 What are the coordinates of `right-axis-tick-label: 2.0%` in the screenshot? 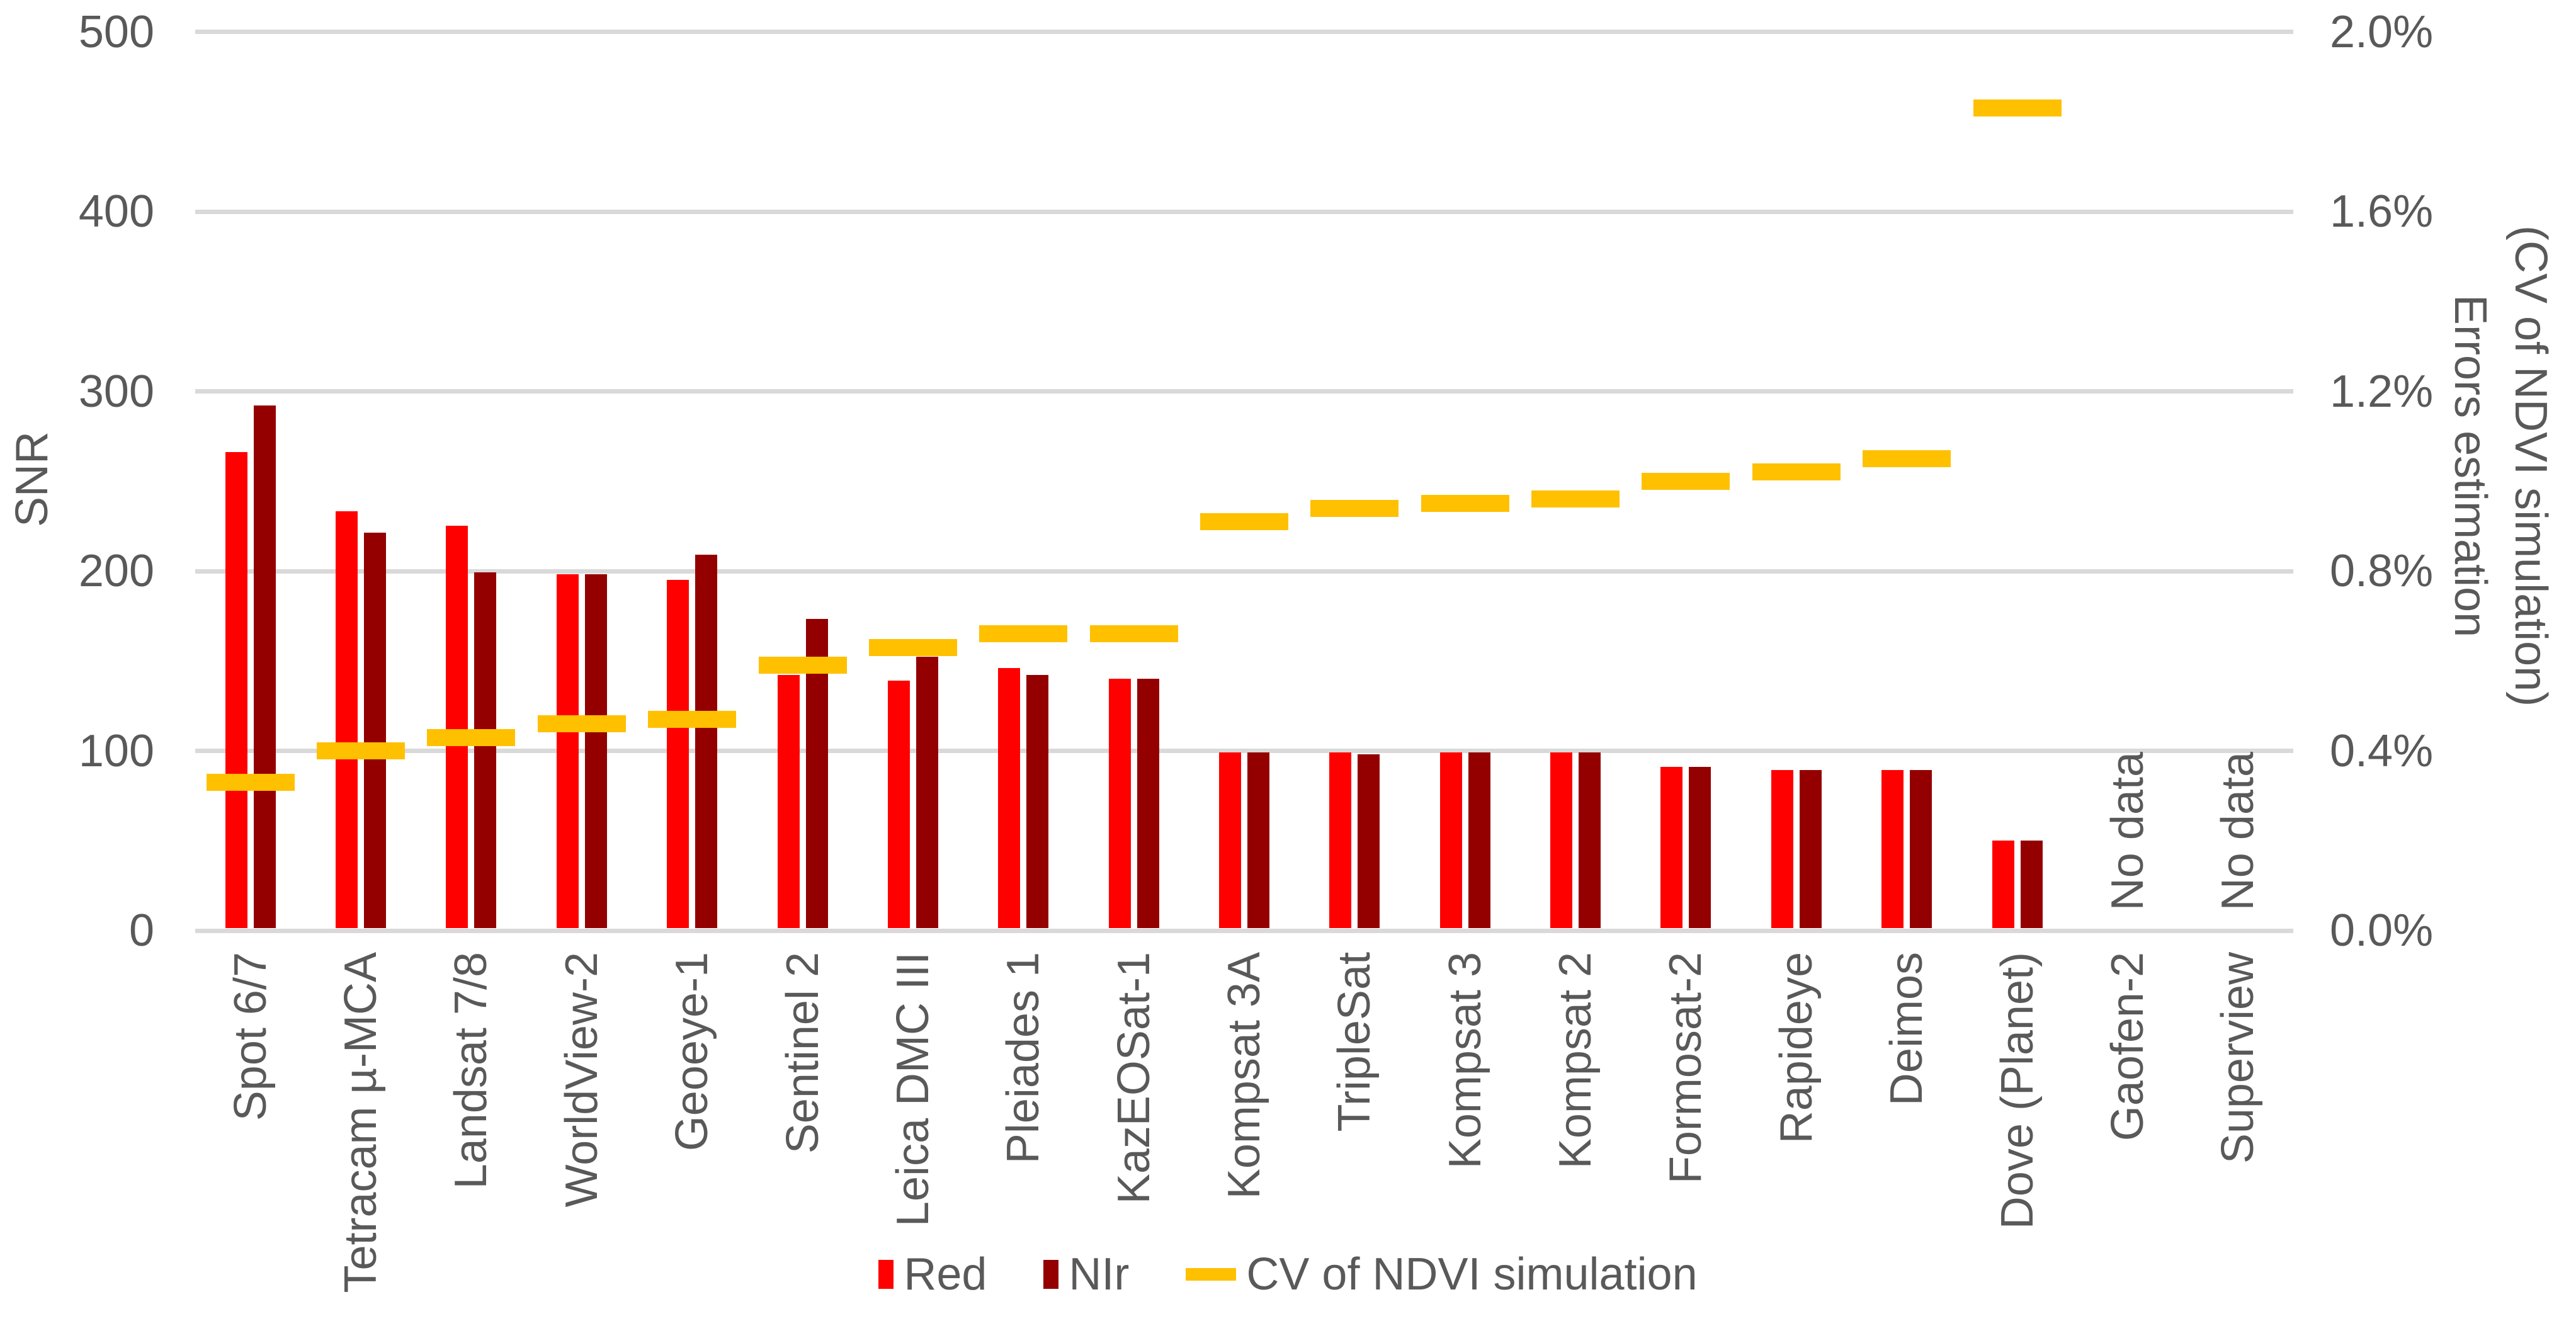 It's located at (2382, 31).